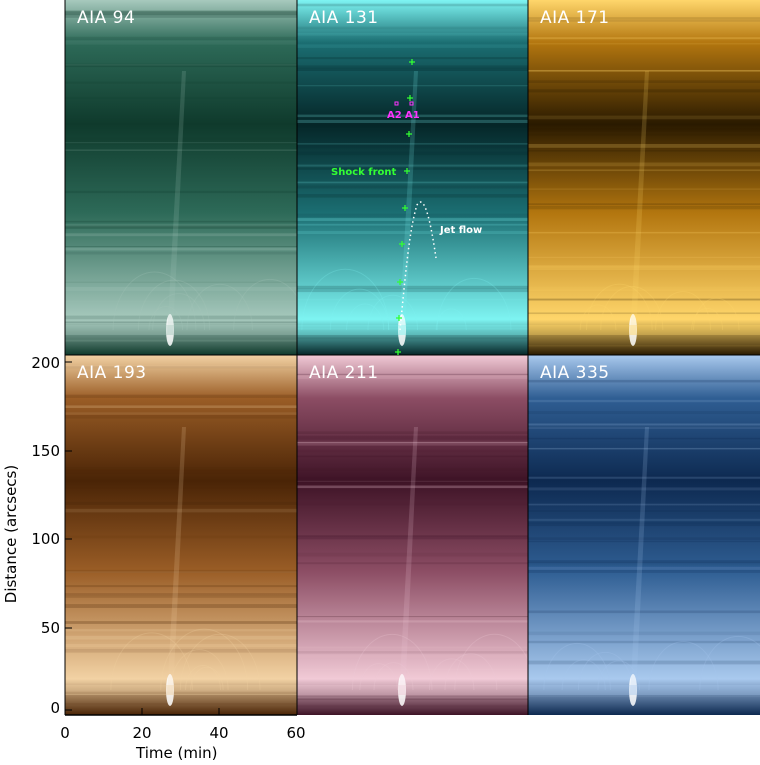 The height and width of the screenshot is (765, 760). What do you see at coordinates (412, 535) in the screenshot?
I see `panel-aia-211: AIA 211` at bounding box center [412, 535].